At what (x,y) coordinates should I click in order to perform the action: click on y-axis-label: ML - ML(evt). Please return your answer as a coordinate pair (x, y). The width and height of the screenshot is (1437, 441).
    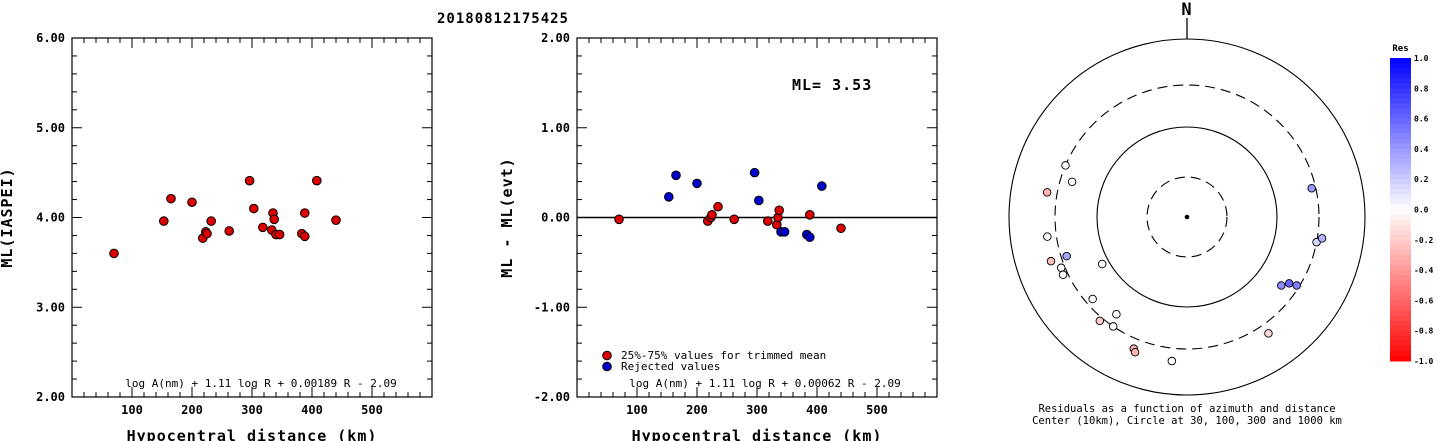
    Looking at the image, I should click on (507, 217).